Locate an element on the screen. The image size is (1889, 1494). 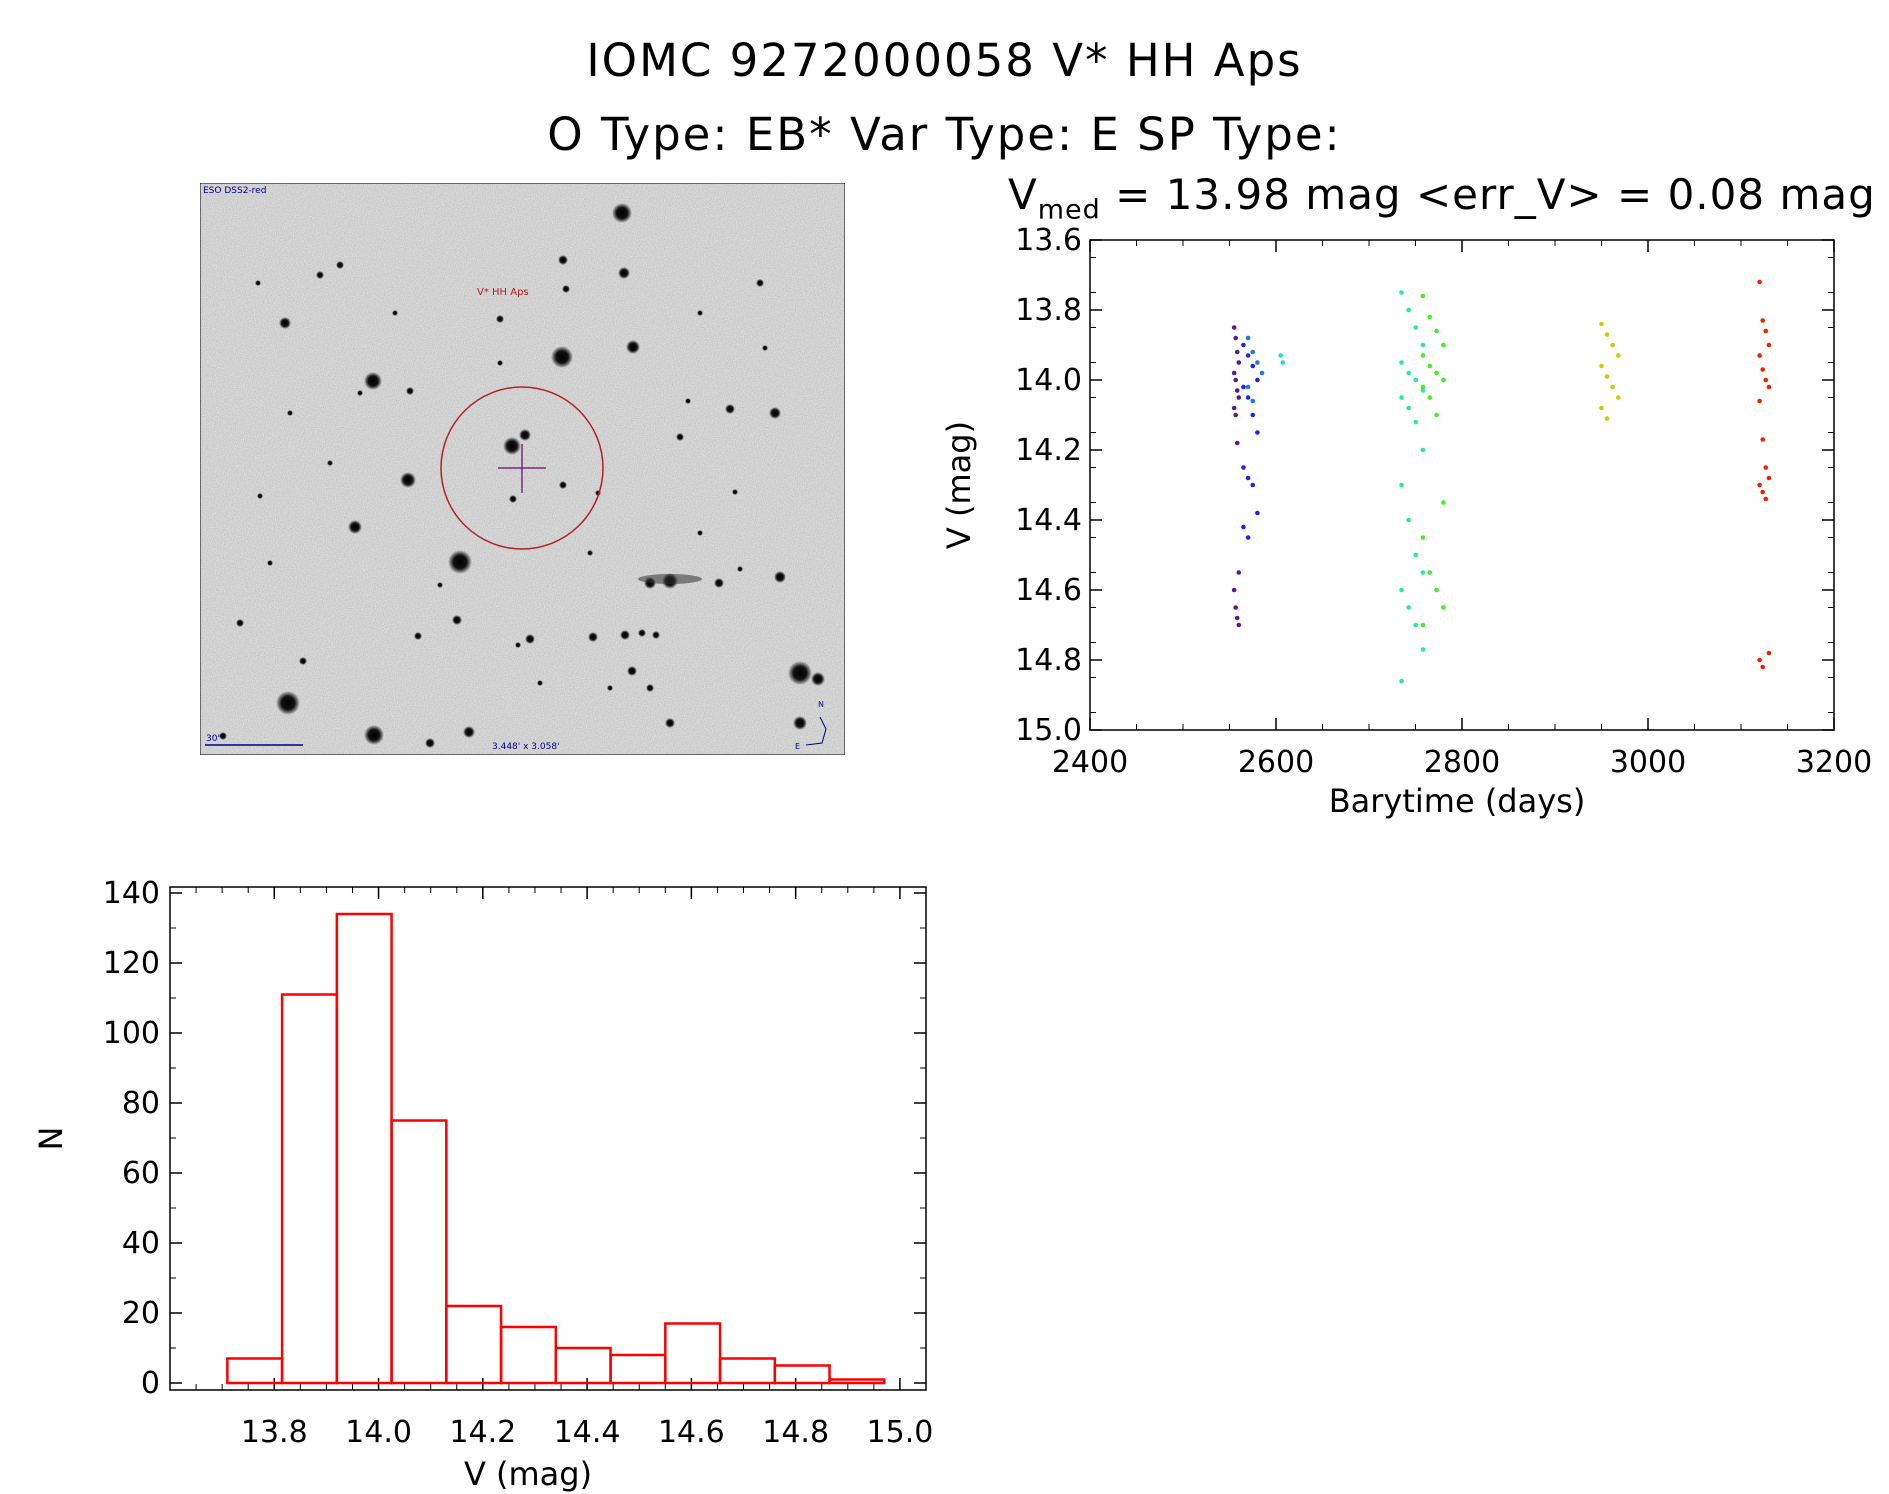
x-axis-label: Barytime (days) is located at coordinates (1457, 801).